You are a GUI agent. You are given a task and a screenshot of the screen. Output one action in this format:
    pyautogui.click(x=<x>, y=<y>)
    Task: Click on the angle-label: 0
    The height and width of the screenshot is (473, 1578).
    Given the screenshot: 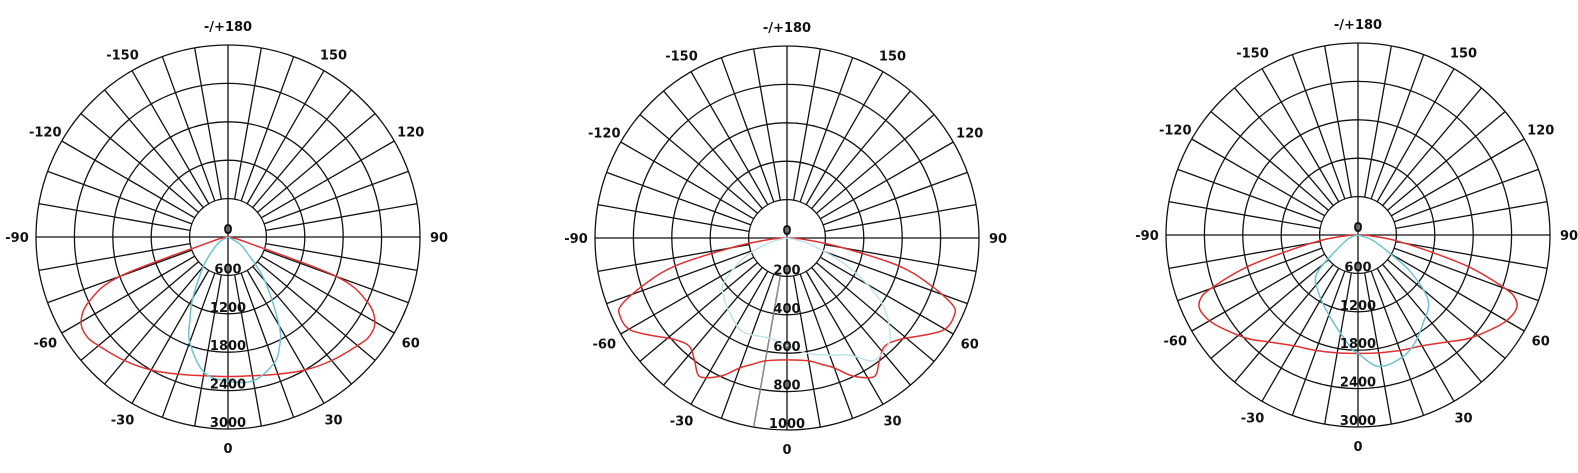 What is the action you would take?
    pyautogui.click(x=227, y=449)
    